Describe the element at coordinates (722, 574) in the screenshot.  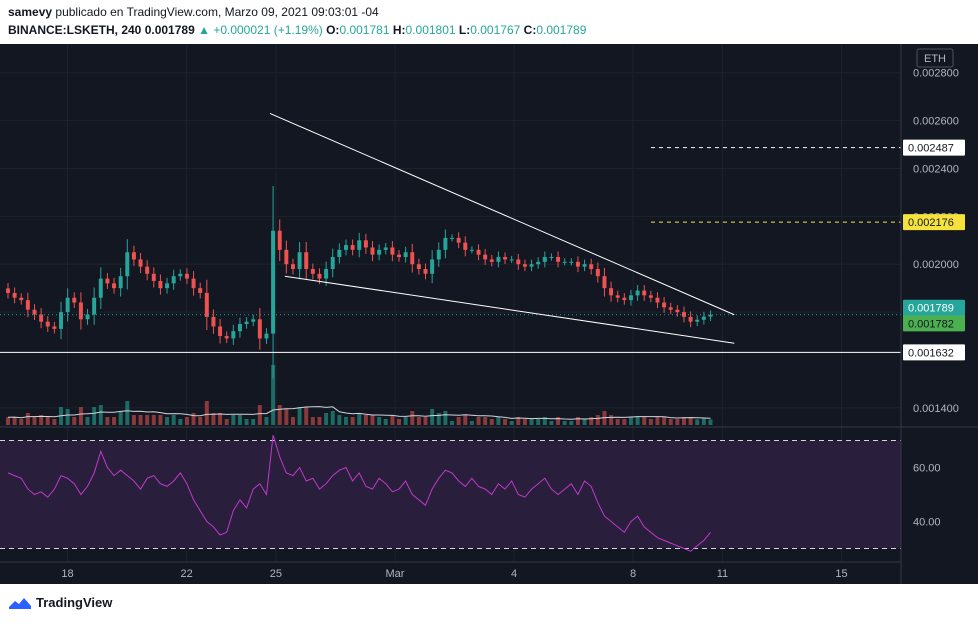
I see `time-tick-label: 11` at that location.